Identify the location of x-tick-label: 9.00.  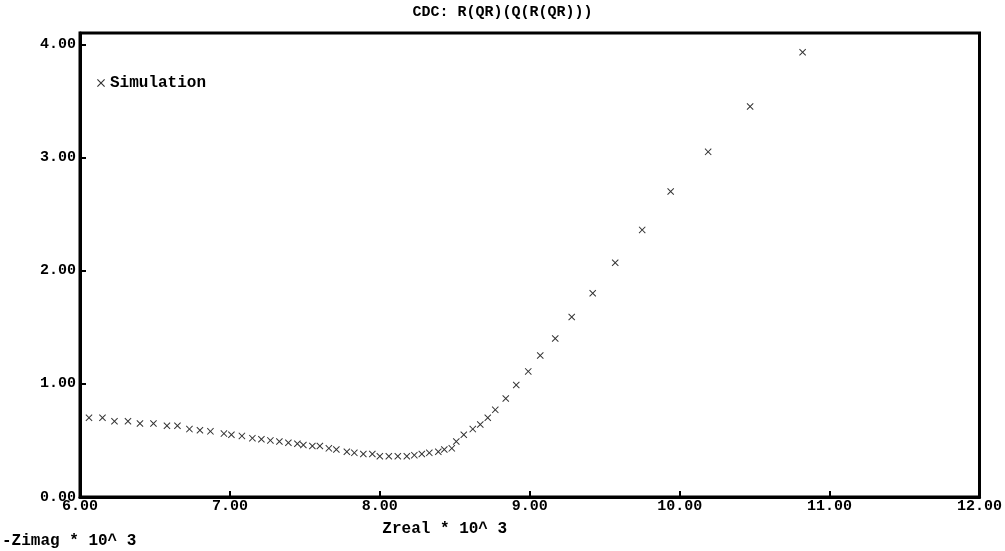
(529, 506).